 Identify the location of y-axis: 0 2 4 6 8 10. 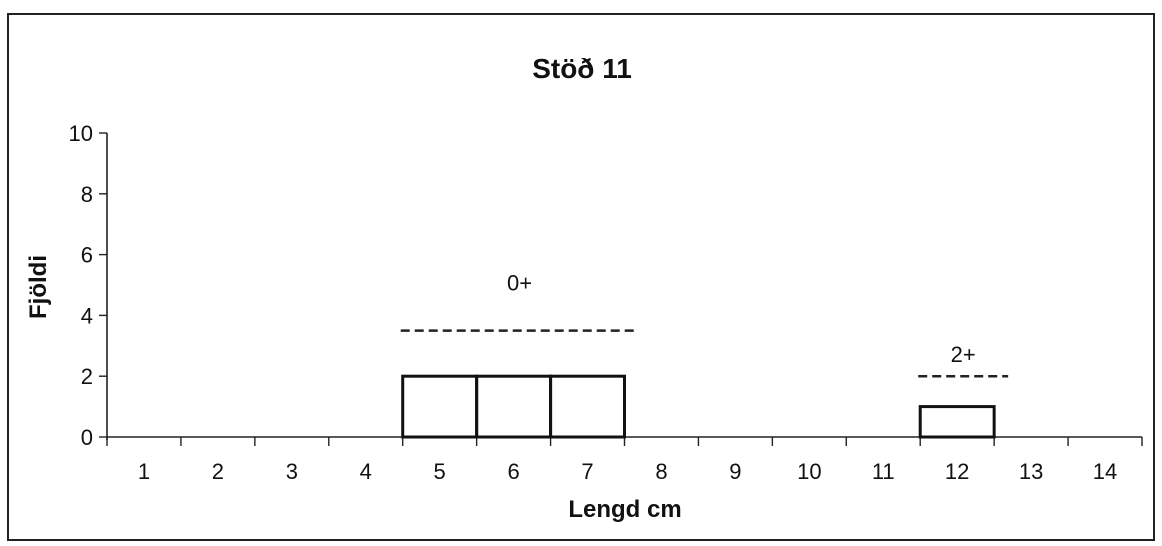
(88, 285).